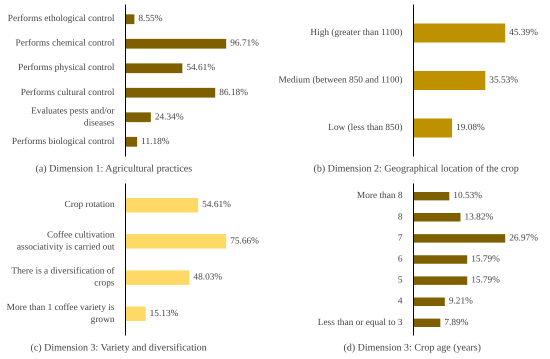  Describe the element at coordinates (467, 196) in the screenshot. I see `data-label: 10.53%` at that location.